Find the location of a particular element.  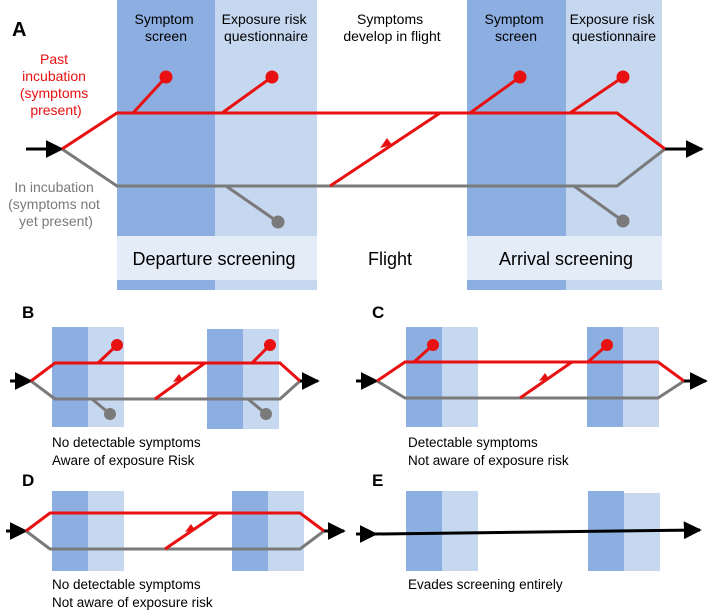

b-dep-exposure-dot-gray is located at coordinates (110, 414).